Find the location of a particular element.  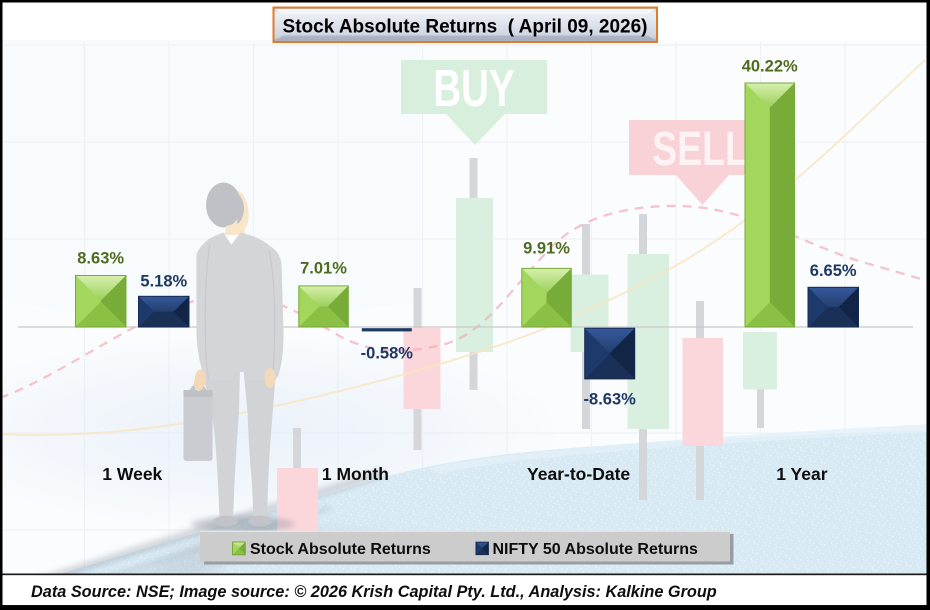

svg-text: 6.65% is located at coordinates (833, 271).